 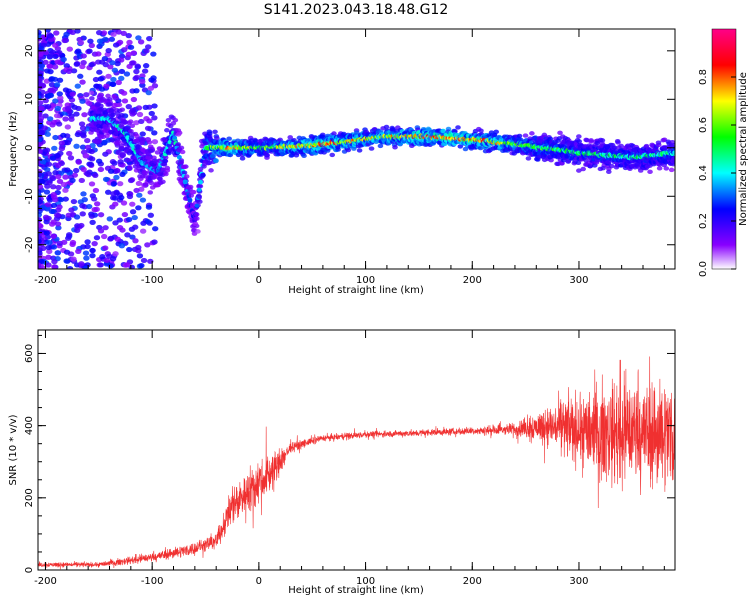 I want to click on figure-title: S141.2023.043.18.48.G12, so click(x=356, y=10).